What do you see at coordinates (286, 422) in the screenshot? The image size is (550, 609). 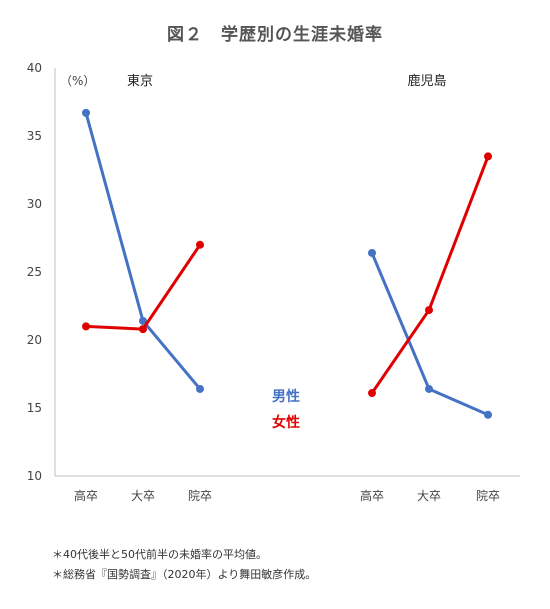 I see `legend-female: 女性` at bounding box center [286, 422].